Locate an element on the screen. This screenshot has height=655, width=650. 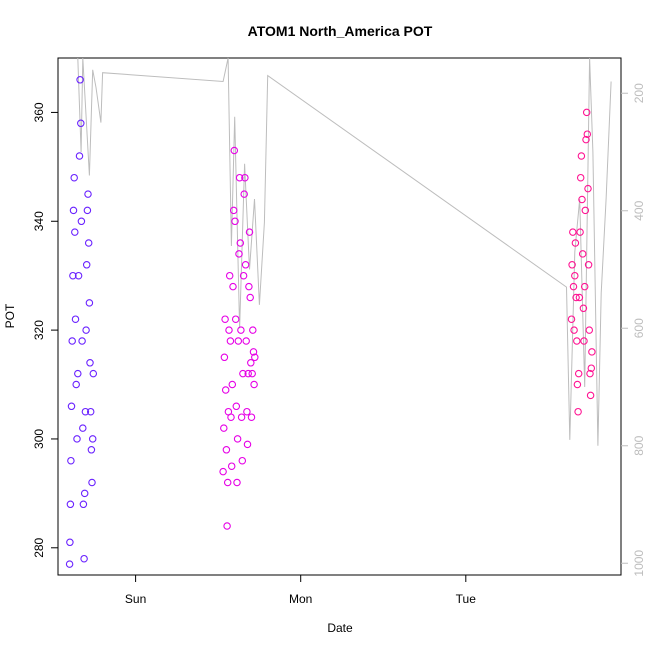
x-tick-label-0: Sun is located at coordinates (135, 599).